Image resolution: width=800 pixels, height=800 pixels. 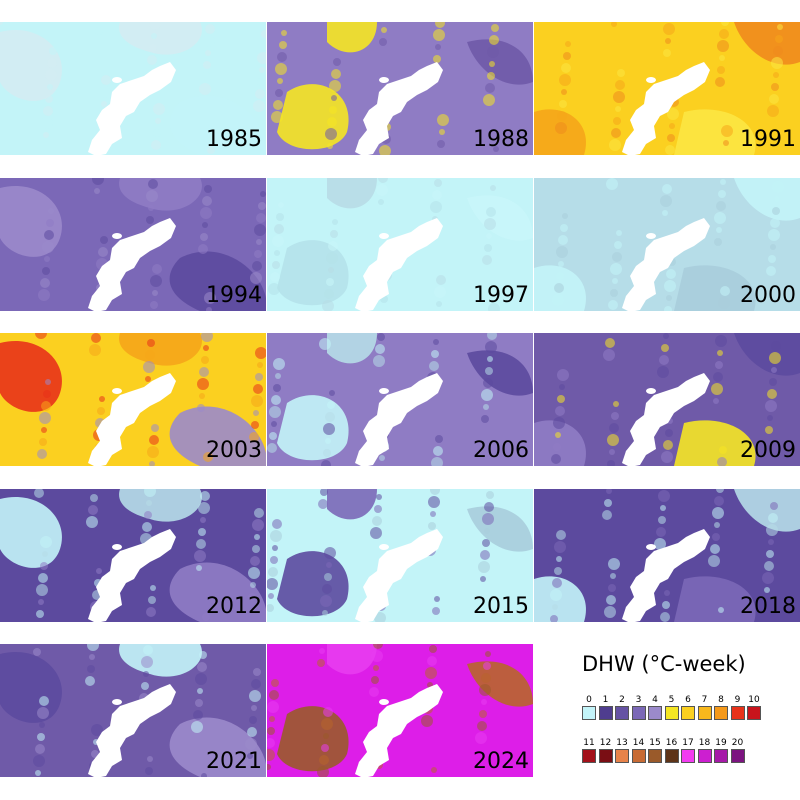 I want to click on map-panel-2021: 2021, so click(x=133, y=710).